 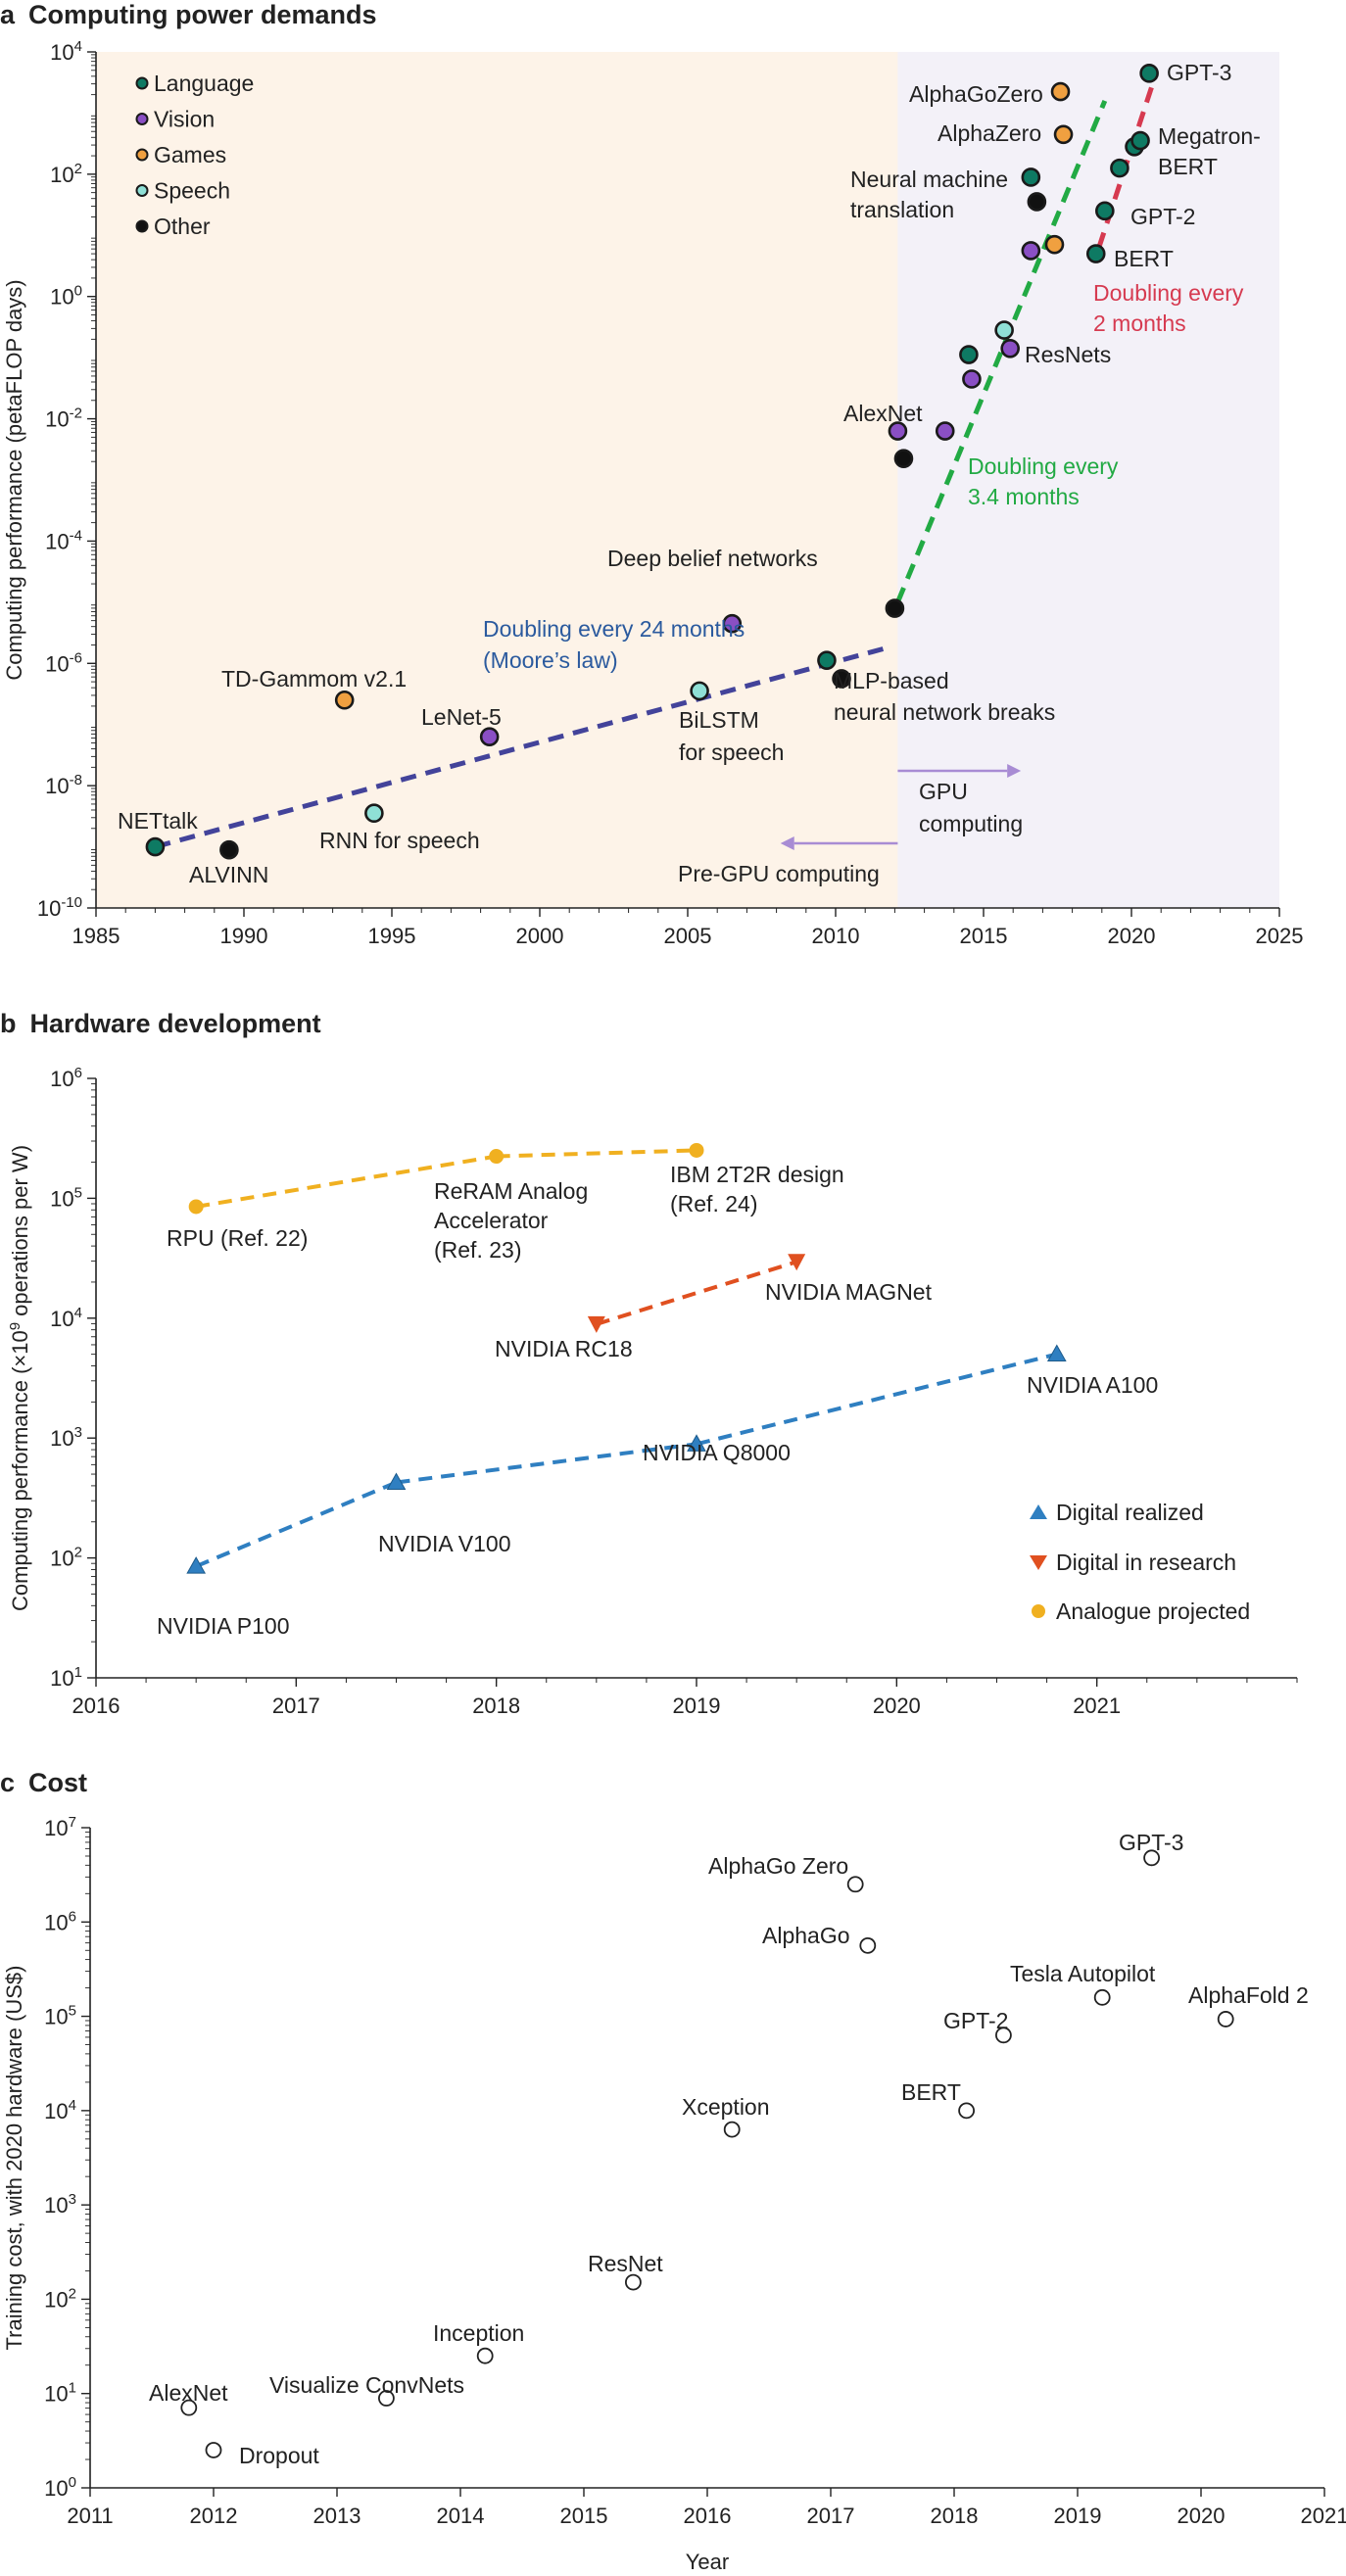 What do you see at coordinates (1068, 354) in the screenshot?
I see `annotation-resnets: ResNets` at bounding box center [1068, 354].